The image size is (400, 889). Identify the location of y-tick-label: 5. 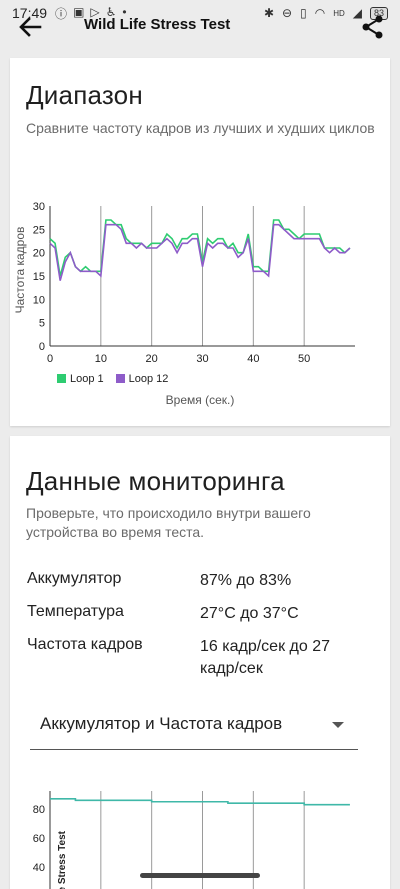
(42, 324).